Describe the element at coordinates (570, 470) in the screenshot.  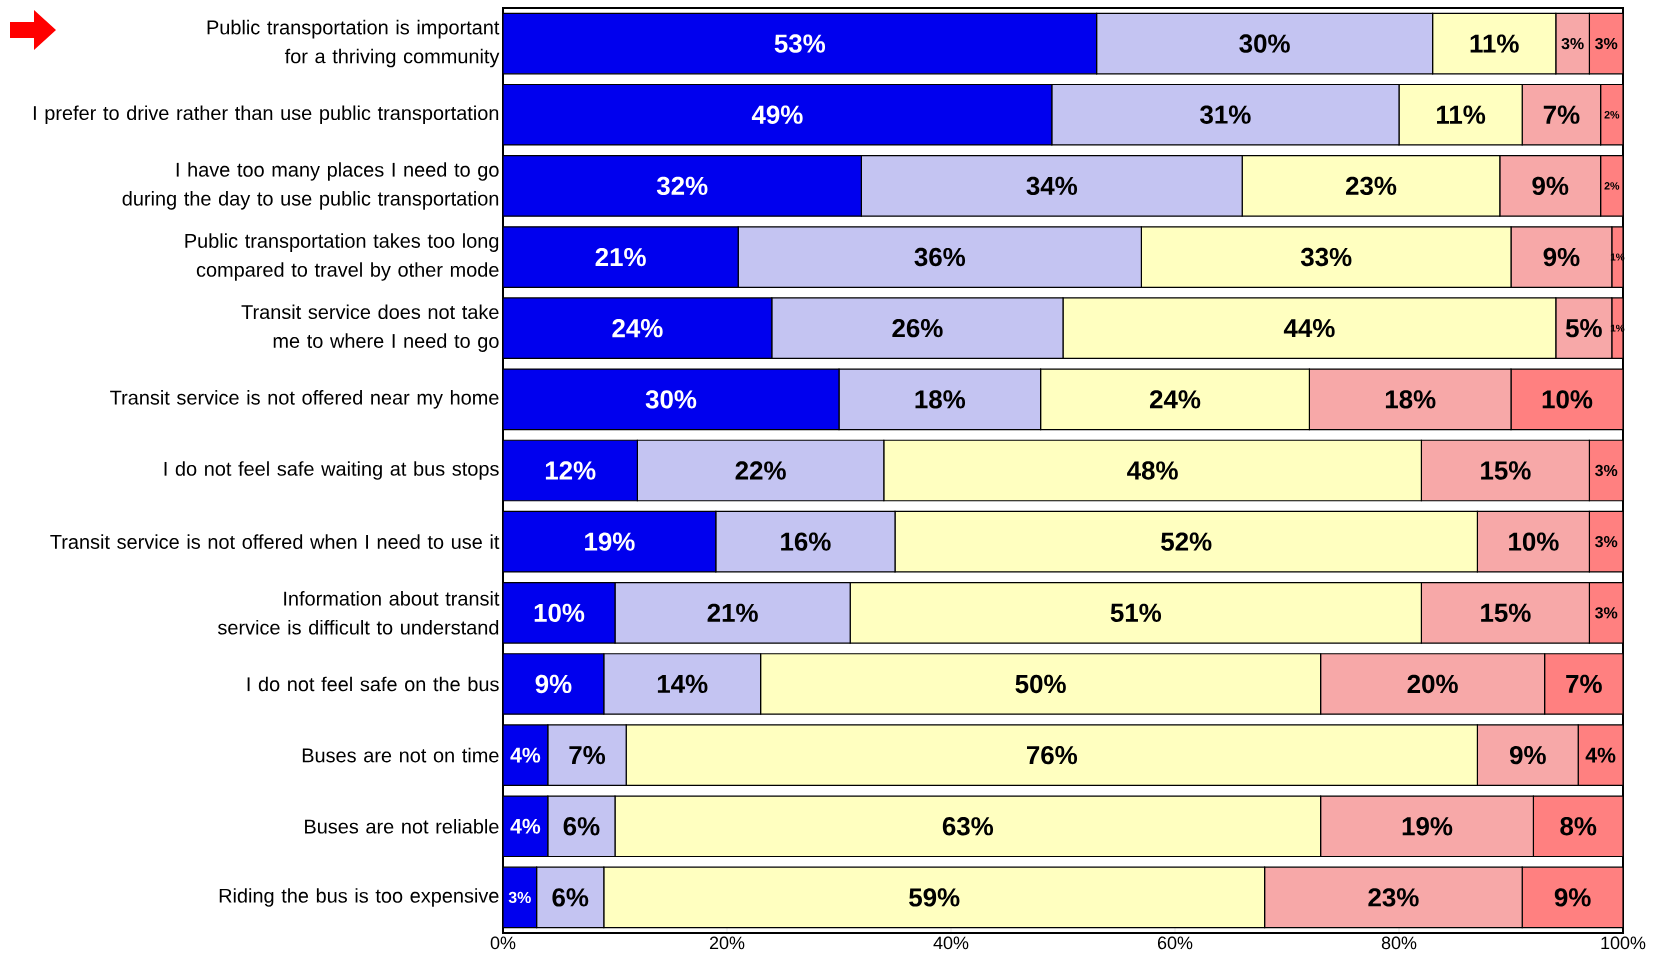
I see `data-label: 12%` at that location.